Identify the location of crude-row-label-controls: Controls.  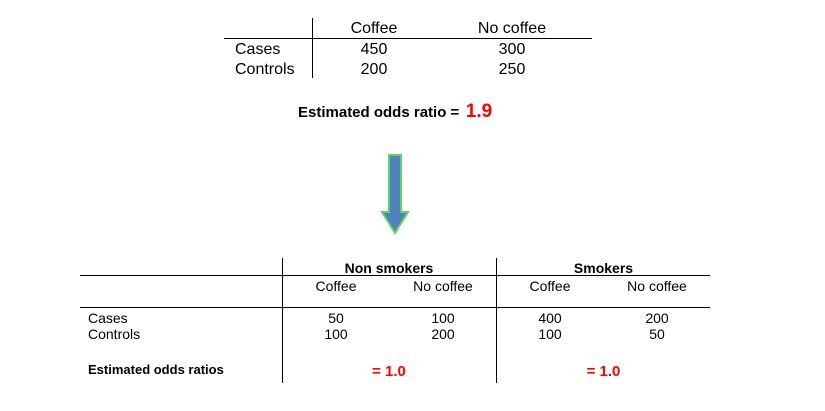
(265, 69).